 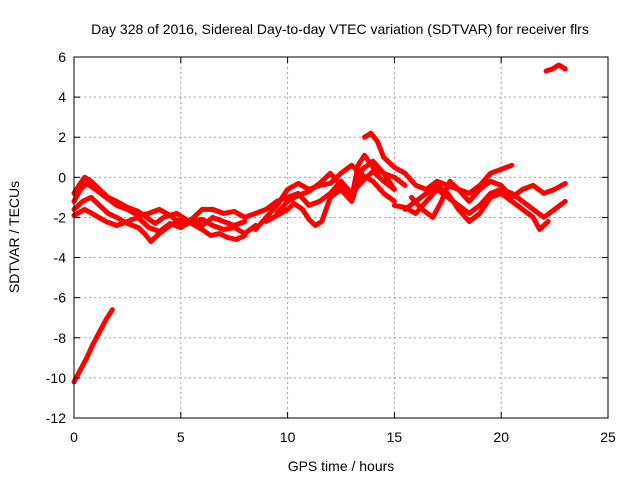 I want to click on y-axis-title: SDTVAR / TECUs, so click(x=14, y=237).